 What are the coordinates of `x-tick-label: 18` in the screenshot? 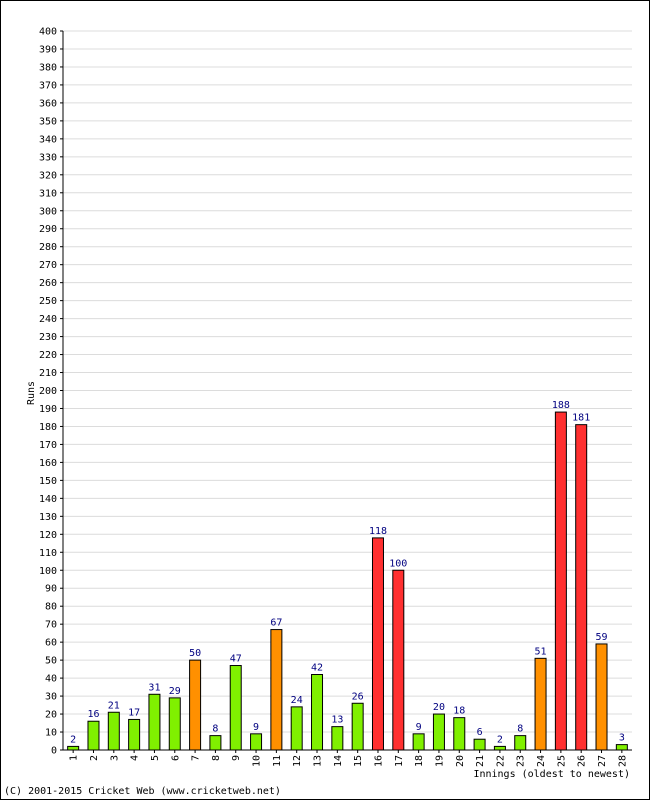 It's located at (419, 761).